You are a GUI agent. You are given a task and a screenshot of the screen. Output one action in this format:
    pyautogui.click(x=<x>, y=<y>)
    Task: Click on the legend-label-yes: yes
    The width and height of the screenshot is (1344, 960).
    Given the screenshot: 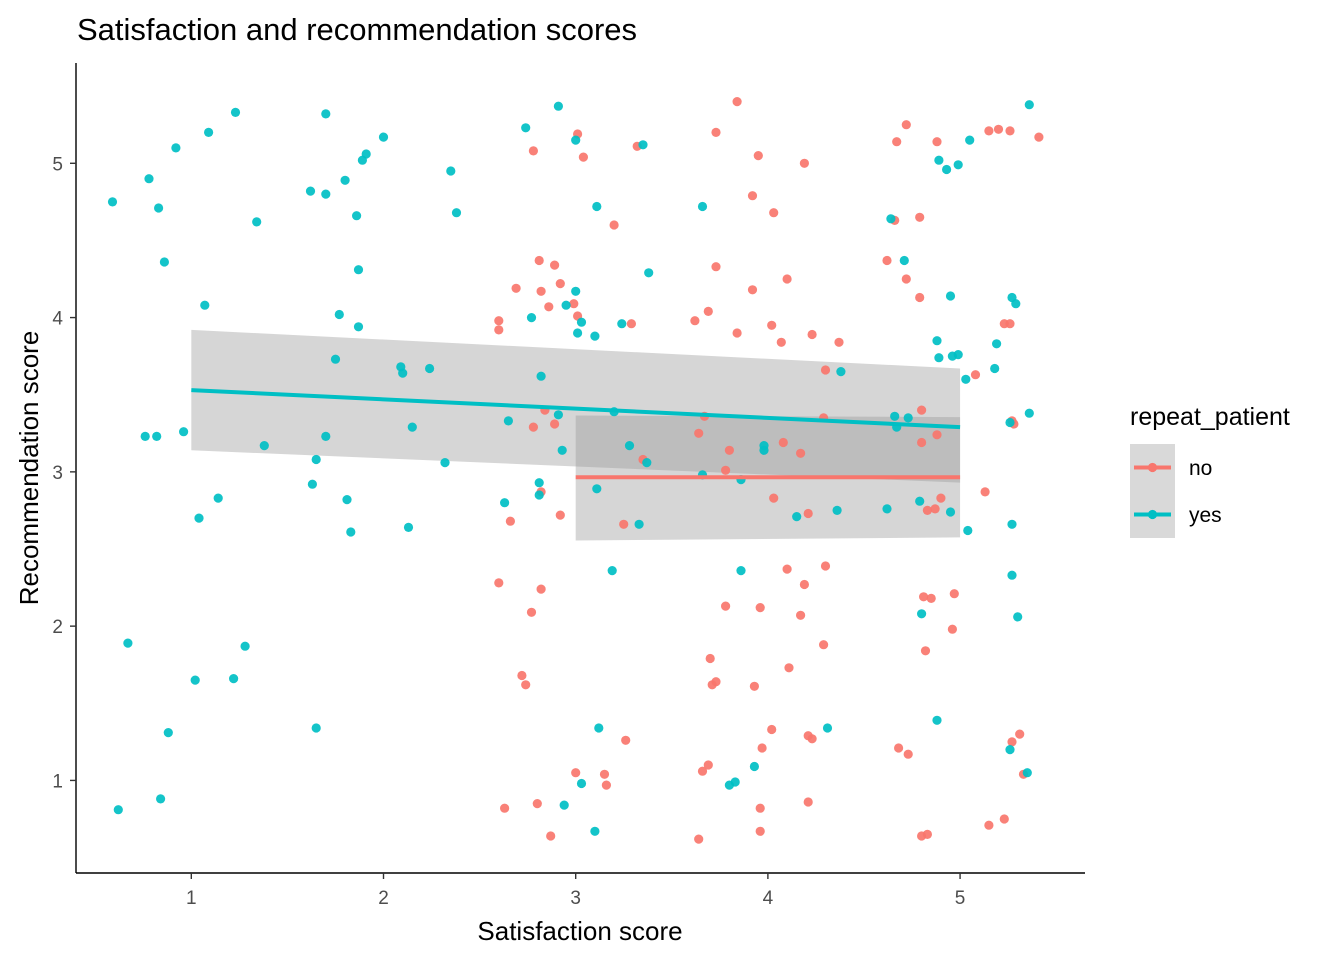 What is the action you would take?
    pyautogui.click(x=1205, y=515)
    